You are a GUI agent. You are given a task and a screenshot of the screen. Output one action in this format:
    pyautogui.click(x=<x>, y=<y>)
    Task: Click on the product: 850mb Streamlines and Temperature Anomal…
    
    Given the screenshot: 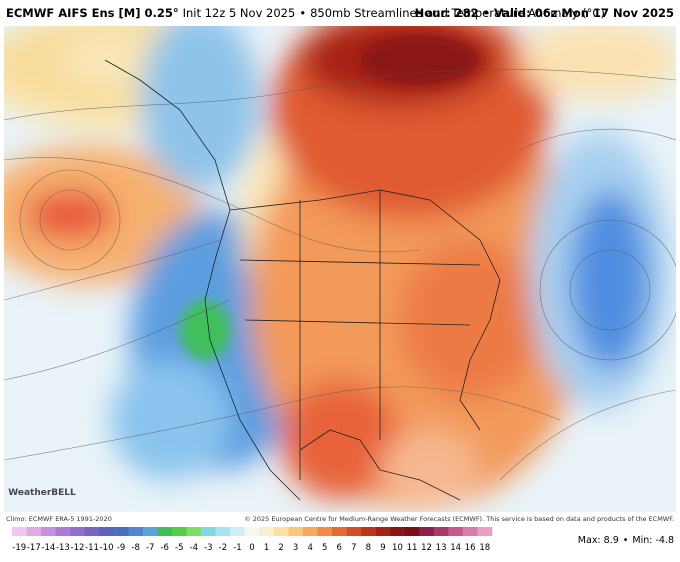 What is the action you would take?
    pyautogui.click(x=457, y=13)
    